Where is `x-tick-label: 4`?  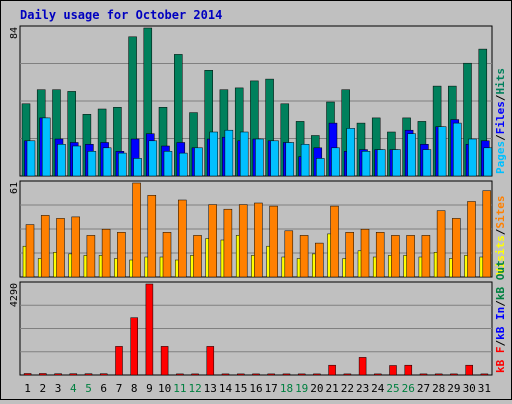 x-tick-label: 4 is located at coordinates (73, 388).